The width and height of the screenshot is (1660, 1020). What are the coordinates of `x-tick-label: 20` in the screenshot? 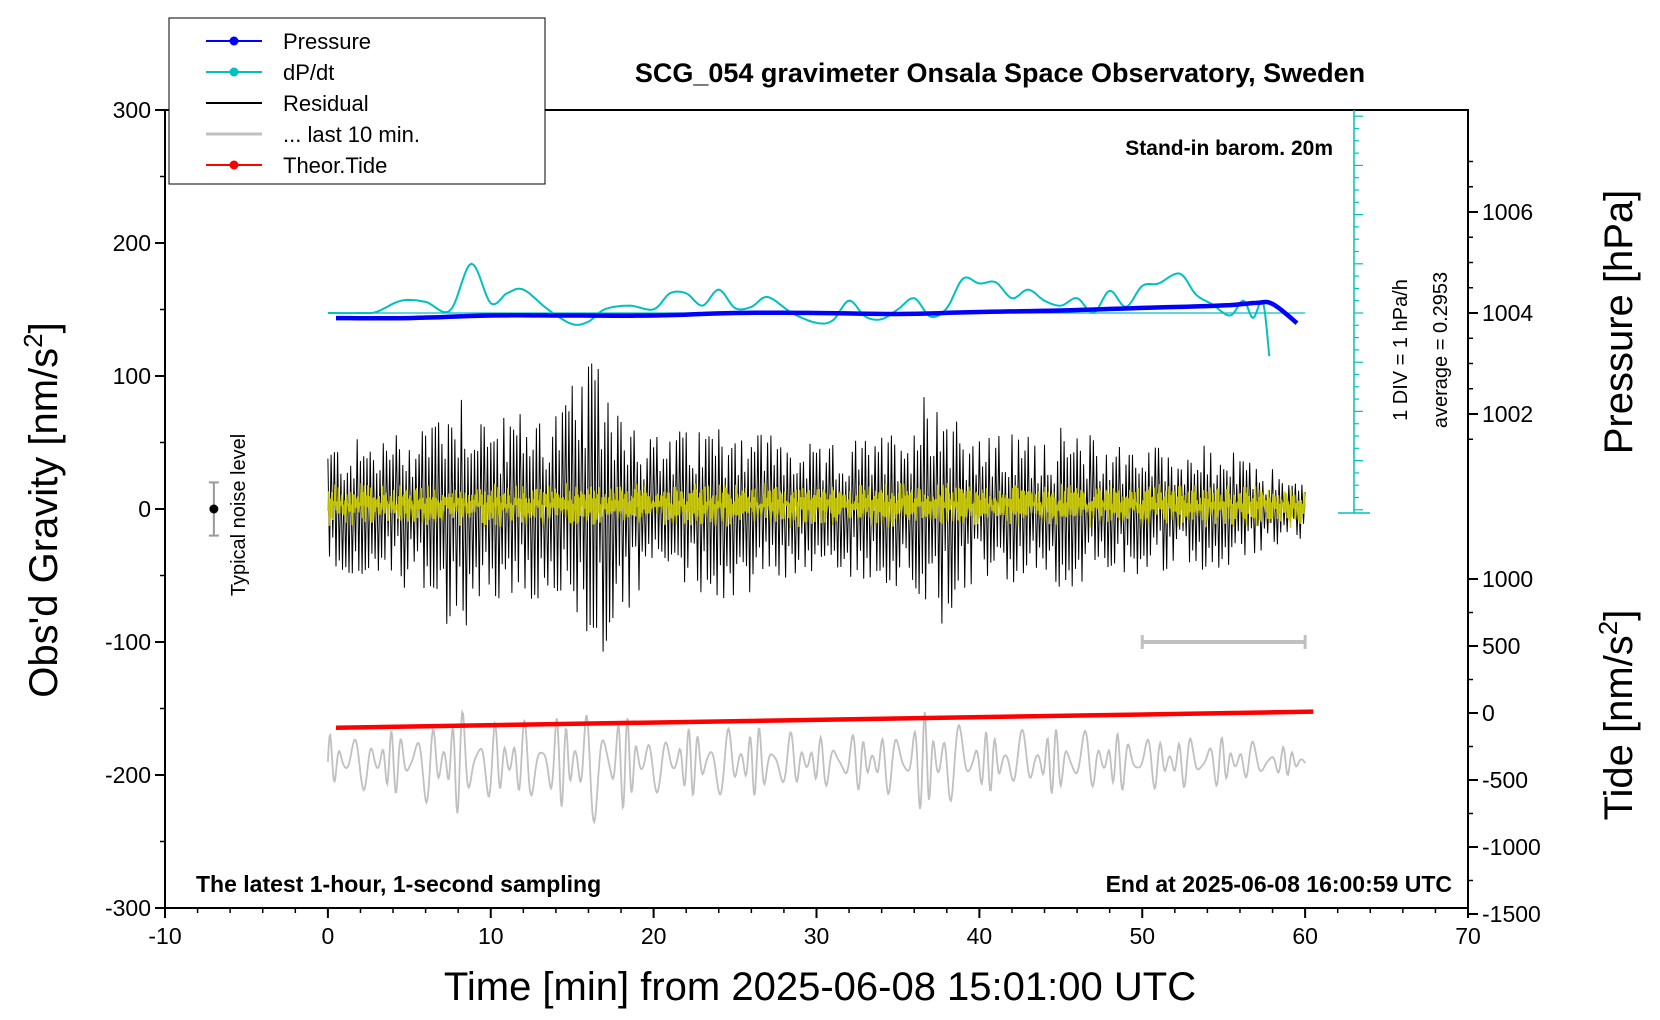 It's located at (654, 936).